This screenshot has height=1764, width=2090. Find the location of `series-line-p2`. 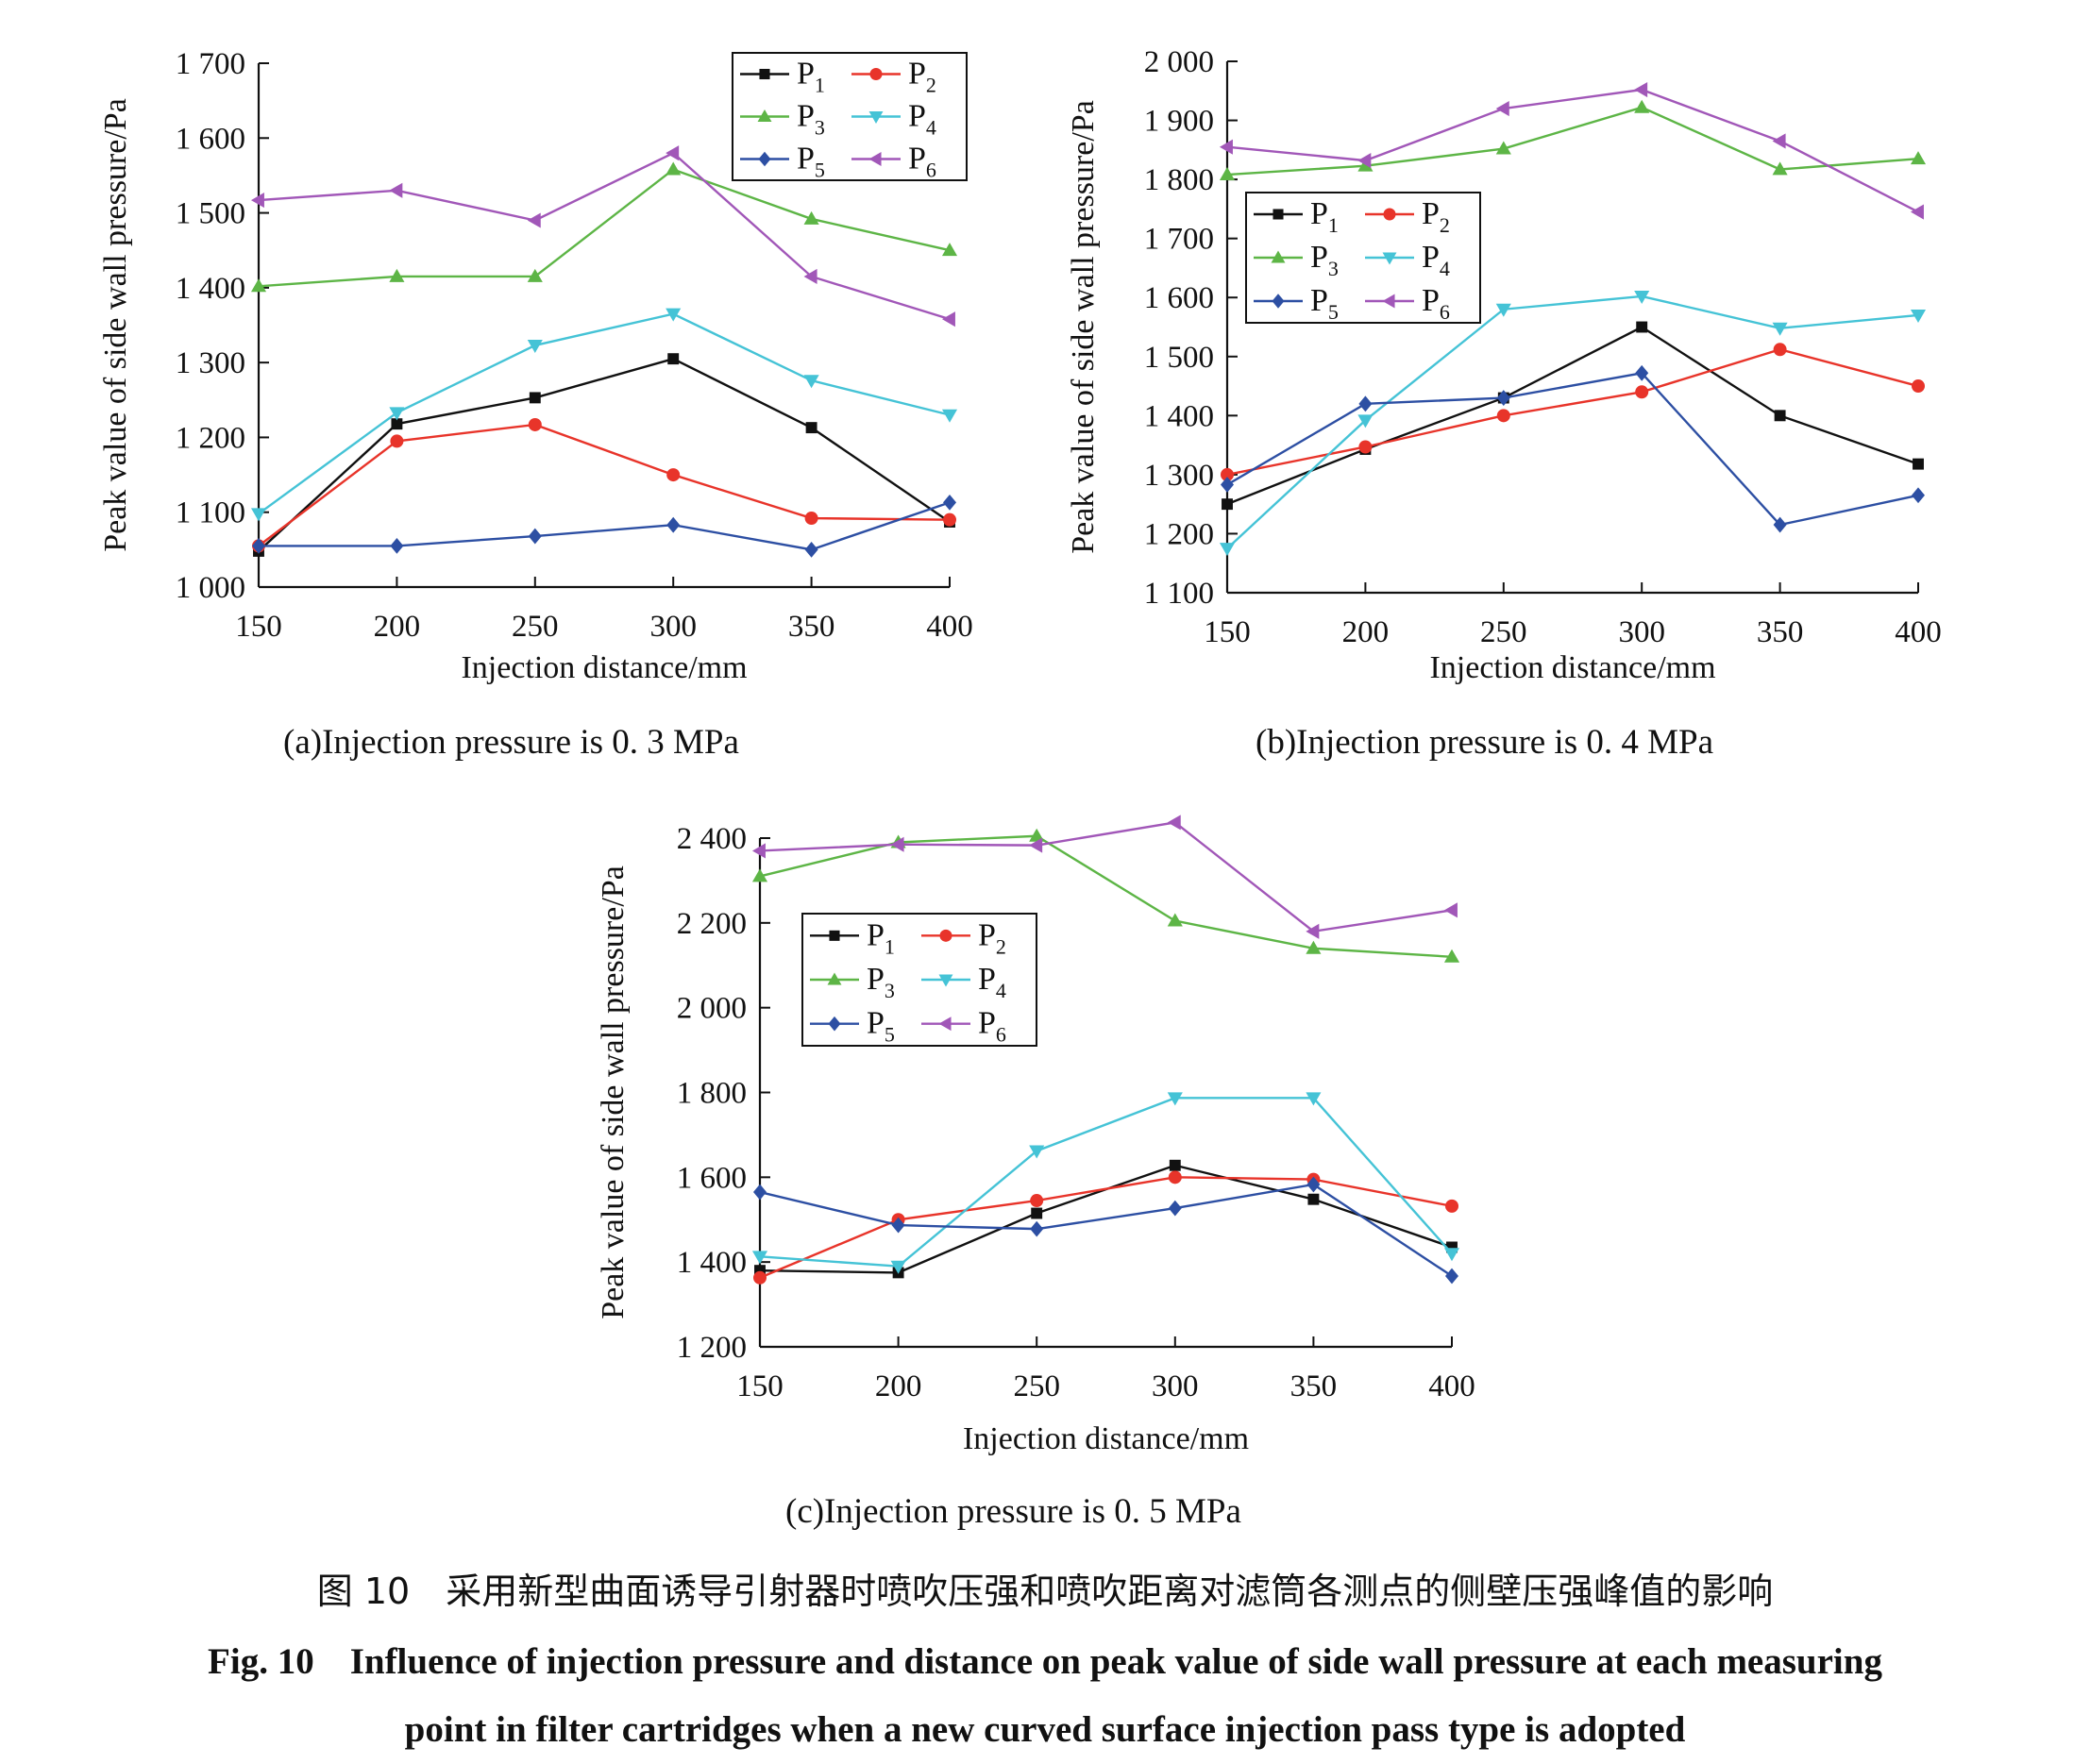

series-line-p2 is located at coordinates (1106, 1227).